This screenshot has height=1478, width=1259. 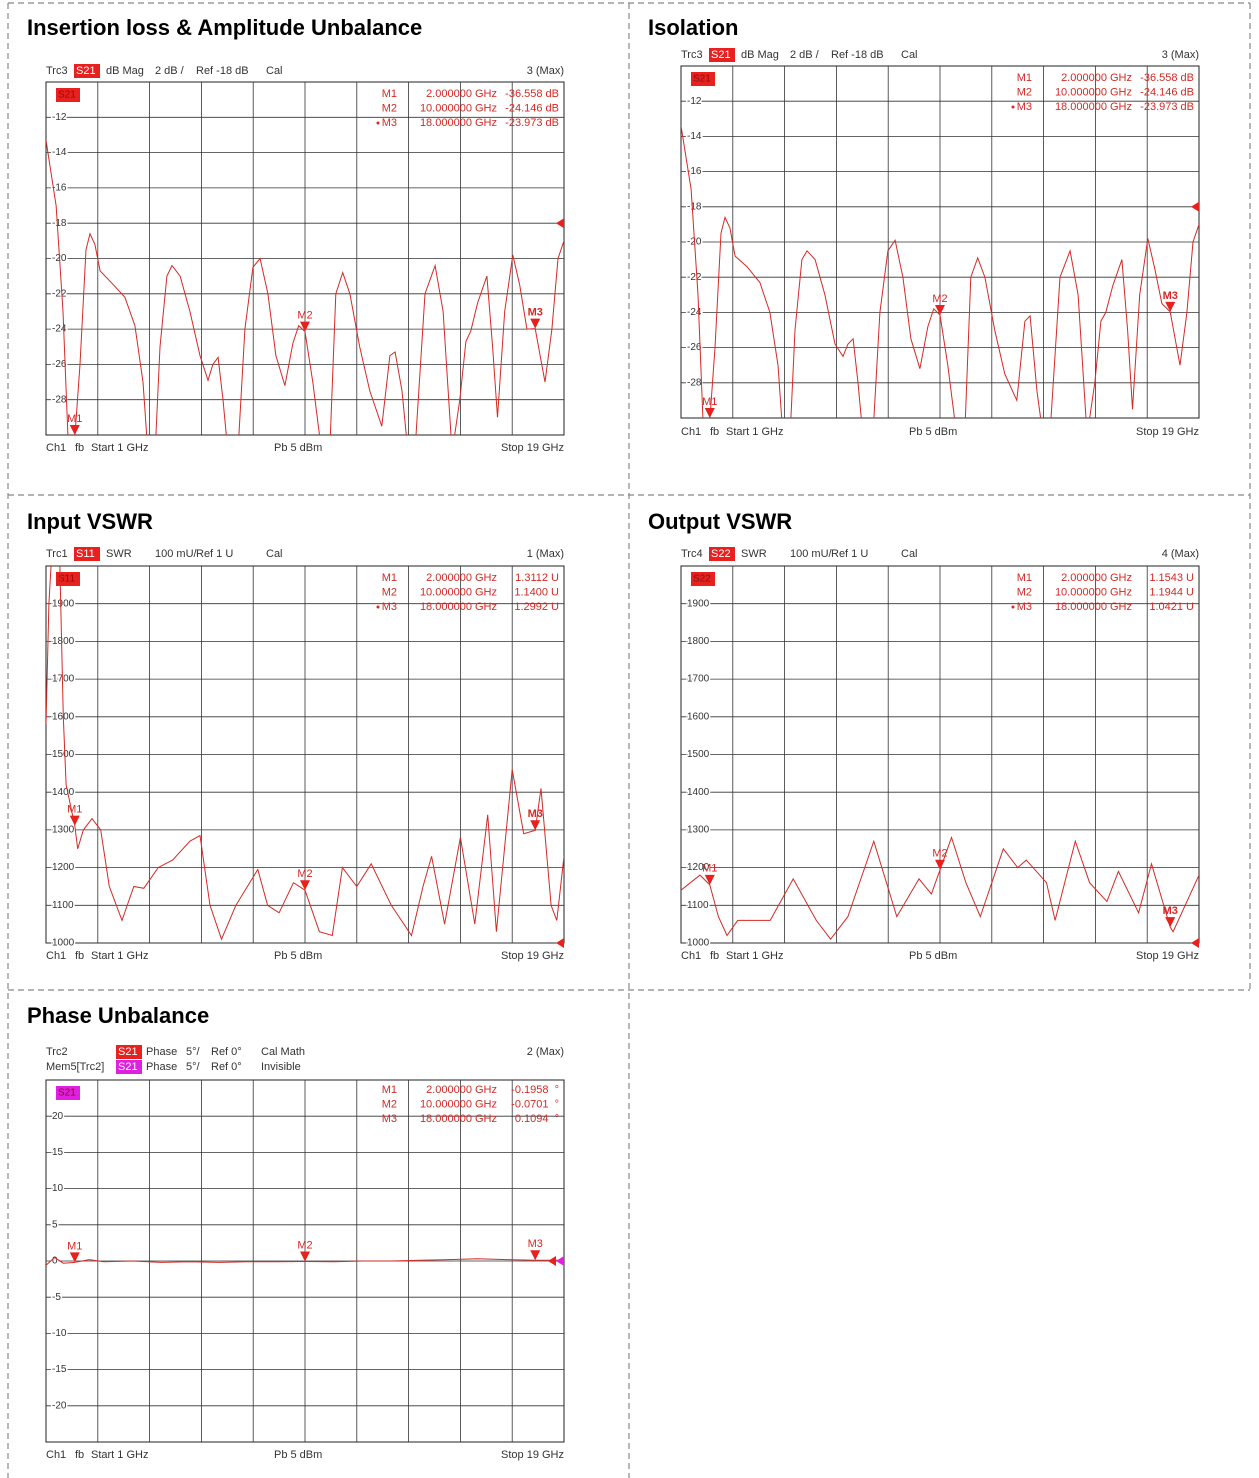 I want to click on footer-fb: fb, so click(x=714, y=956).